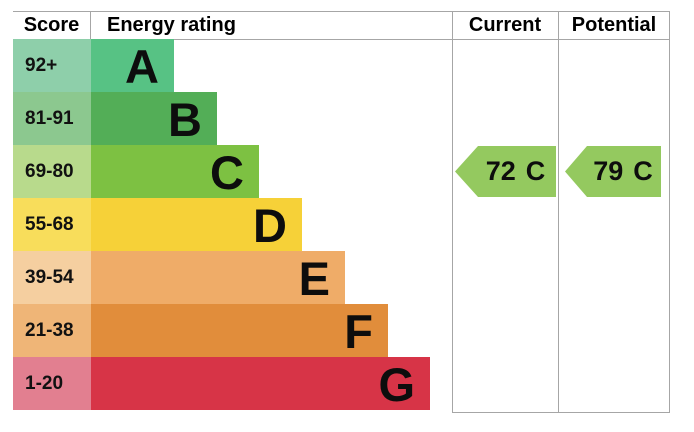 This screenshot has width=694, height=432. I want to click on potential-rating-letter: C, so click(643, 171).